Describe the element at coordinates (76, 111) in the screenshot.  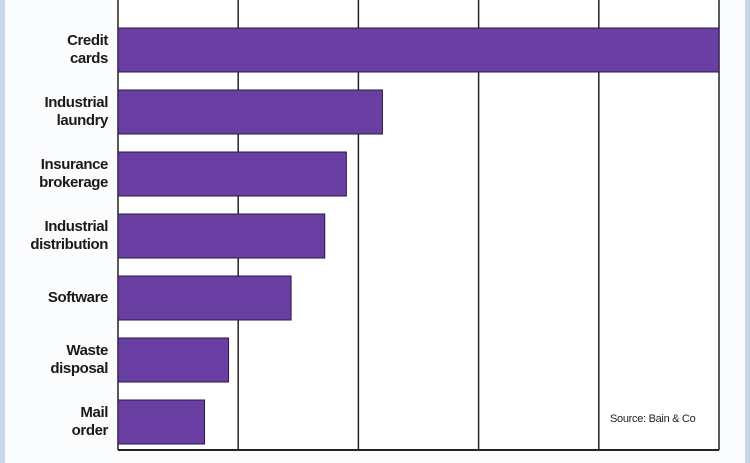
I see `category-label: Industrial laundry` at that location.